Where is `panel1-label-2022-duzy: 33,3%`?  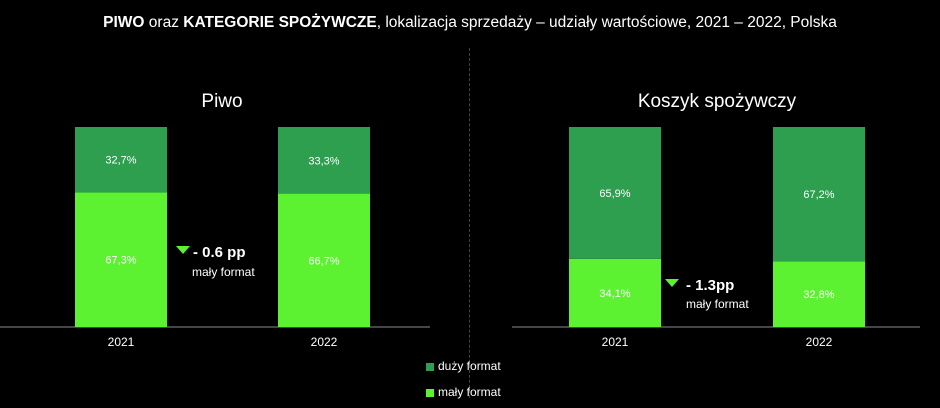 panel1-label-2022-duzy: 33,3% is located at coordinates (323, 161).